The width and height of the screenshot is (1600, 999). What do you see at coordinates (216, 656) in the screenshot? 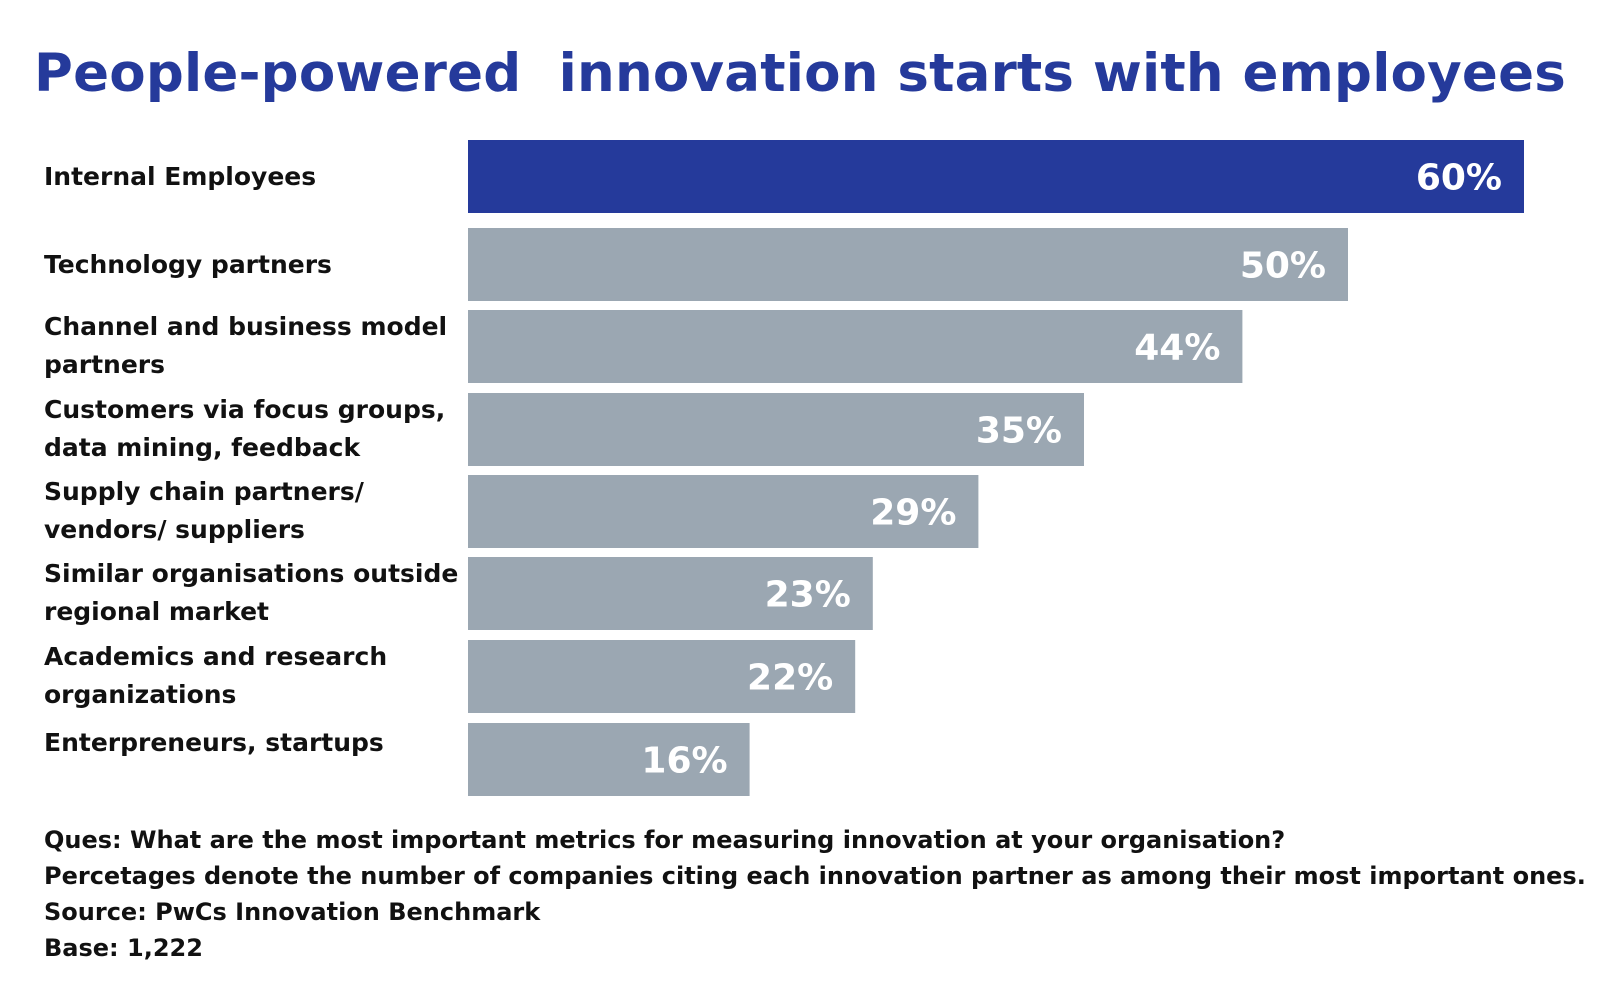
I see `category-label-line: Academics and research` at bounding box center [216, 656].